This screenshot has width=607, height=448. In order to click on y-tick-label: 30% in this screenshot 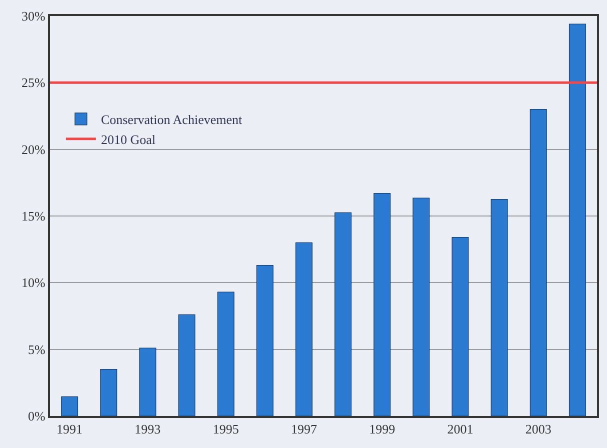, I will do `click(34, 16)`.